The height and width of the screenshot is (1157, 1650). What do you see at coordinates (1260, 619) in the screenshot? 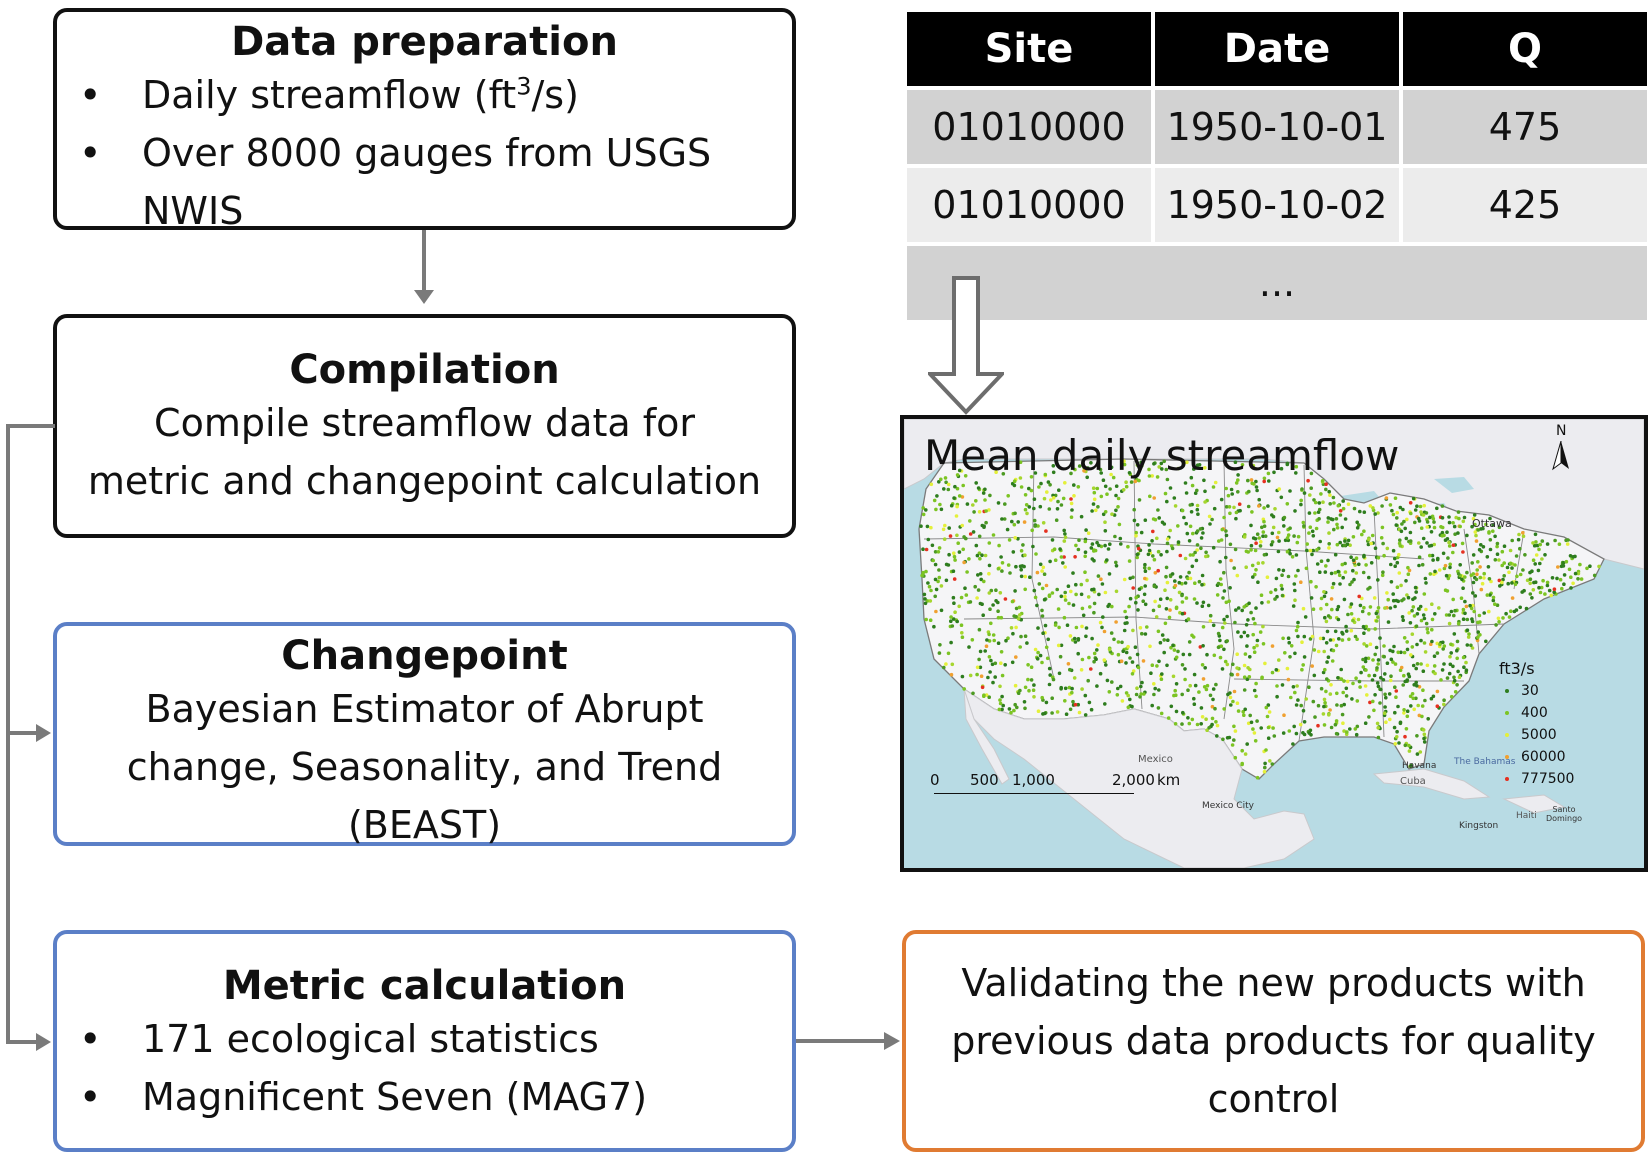
I see `gauge-points` at bounding box center [1260, 619].